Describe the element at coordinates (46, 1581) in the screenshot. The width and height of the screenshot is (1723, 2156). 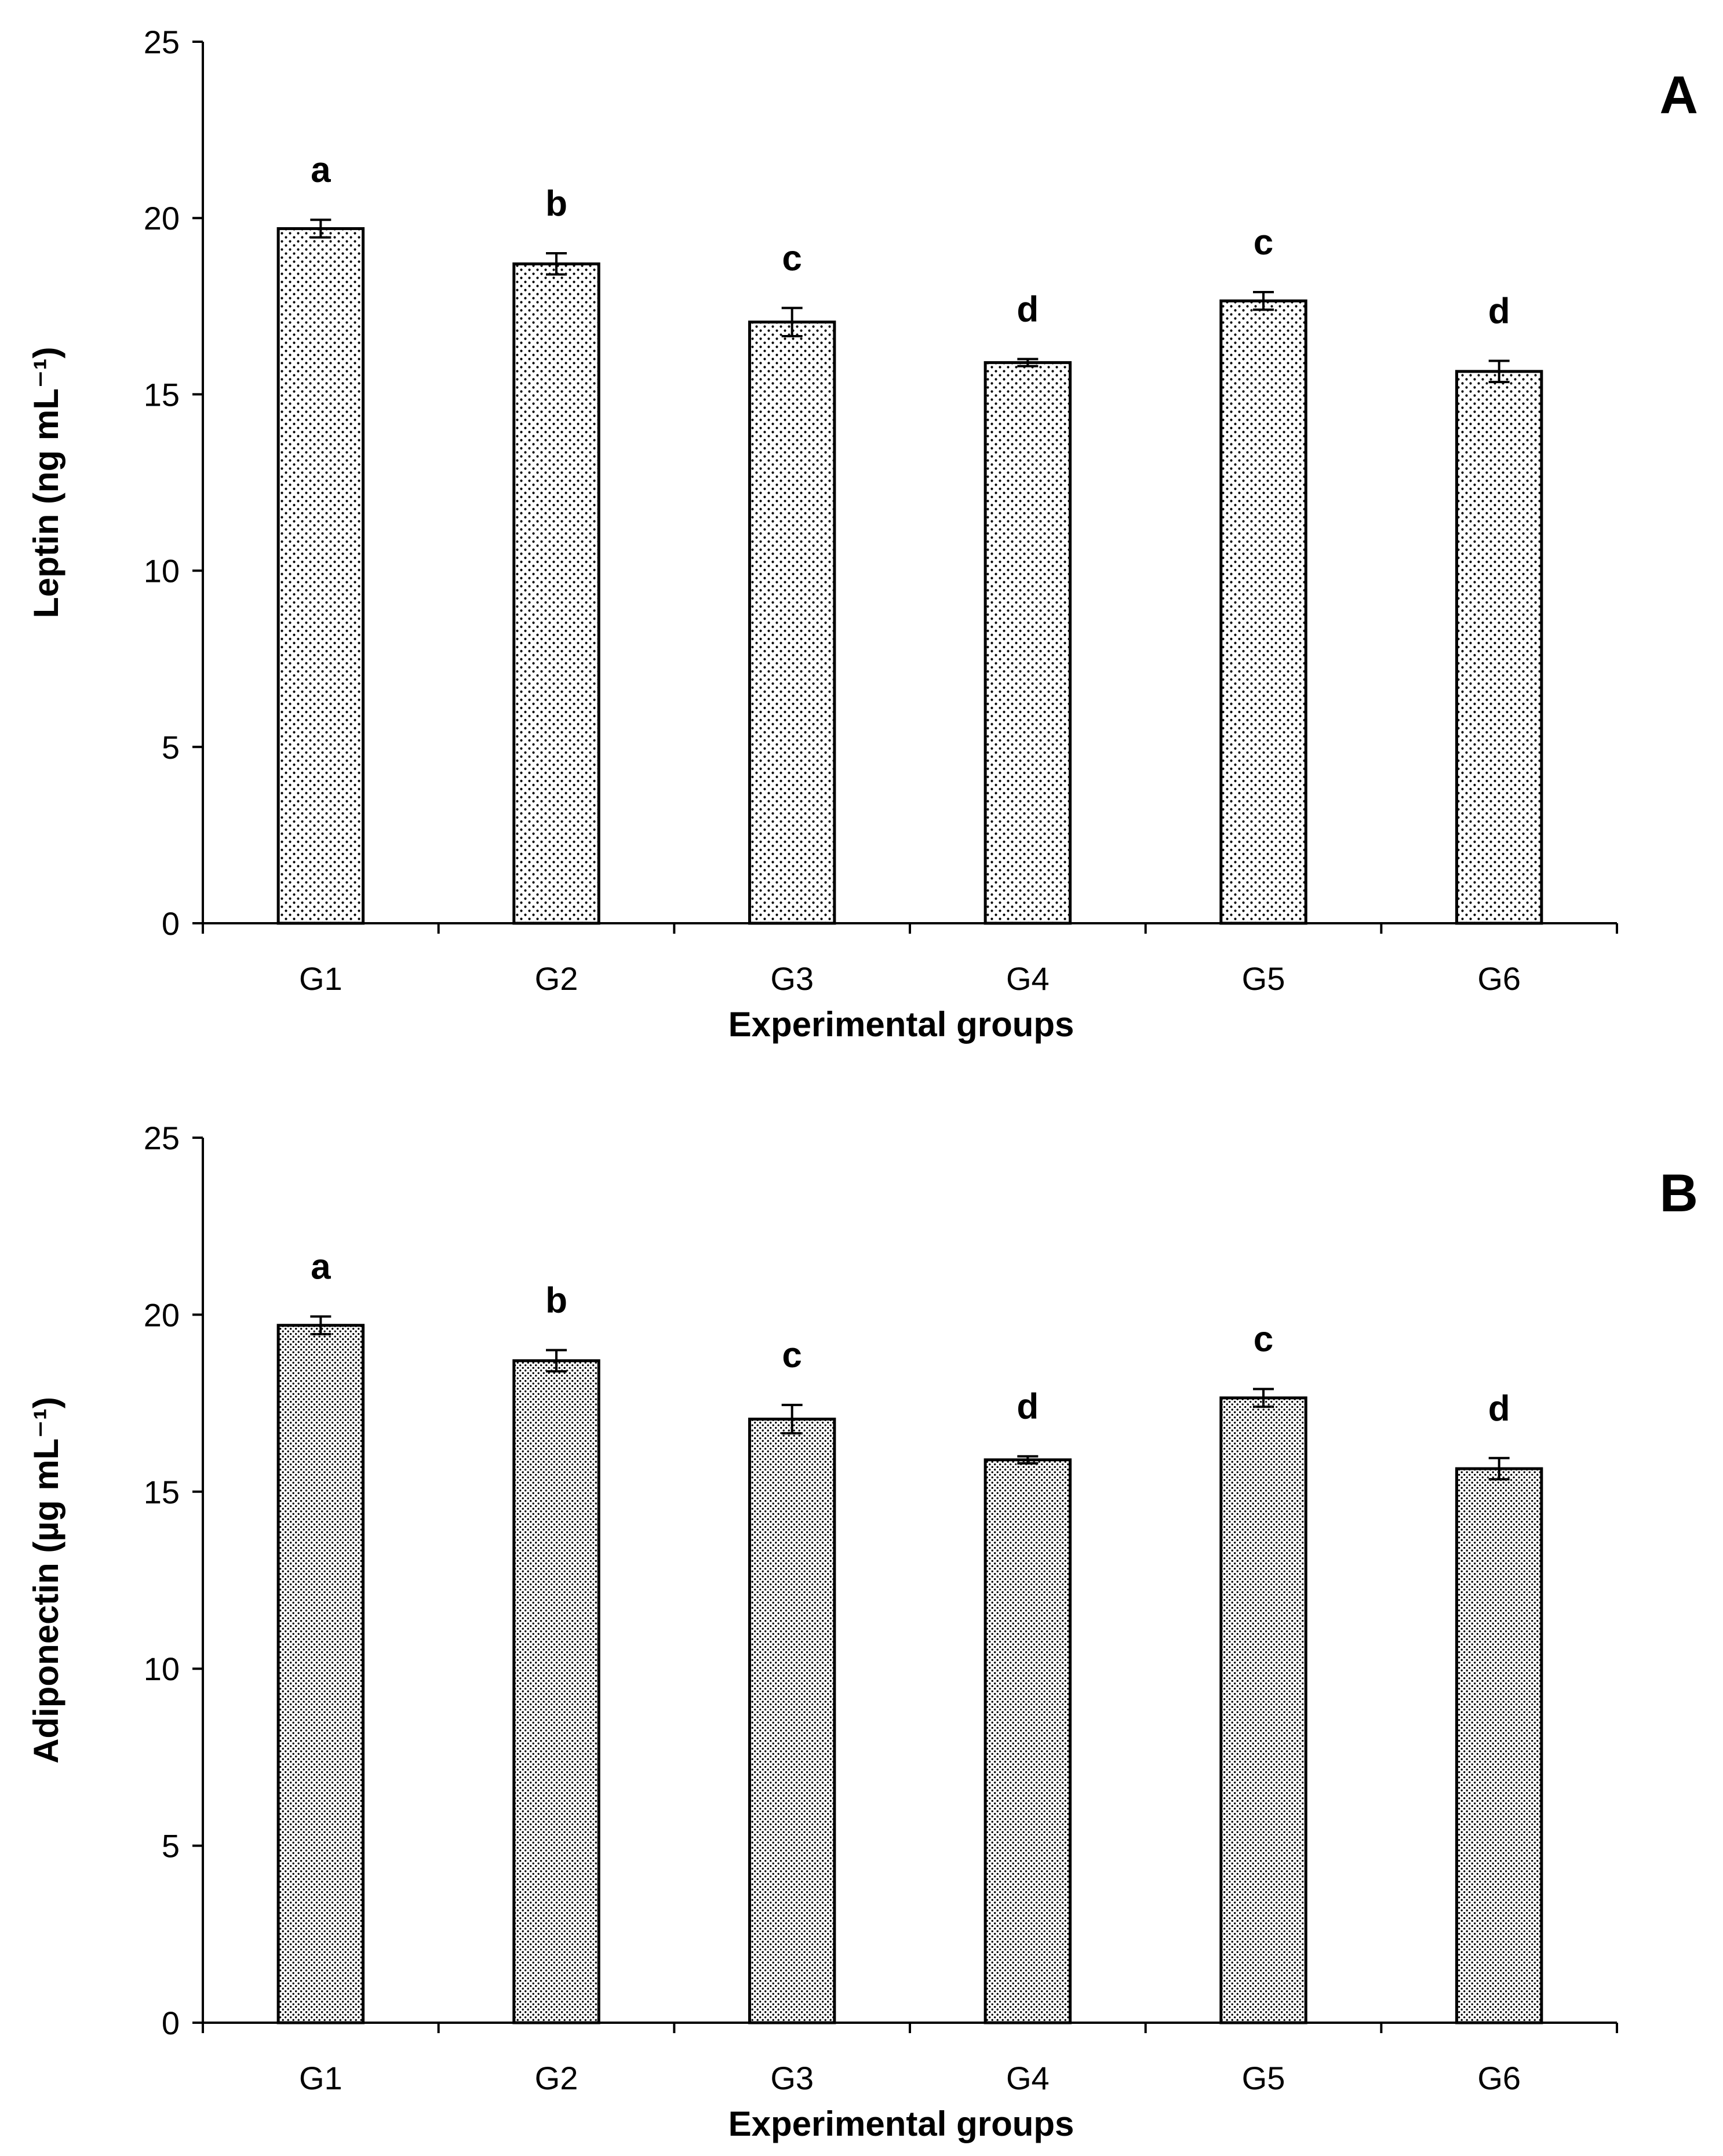
I see `y-axis-title: Adiponectin (µg mL⁻¹)` at that location.